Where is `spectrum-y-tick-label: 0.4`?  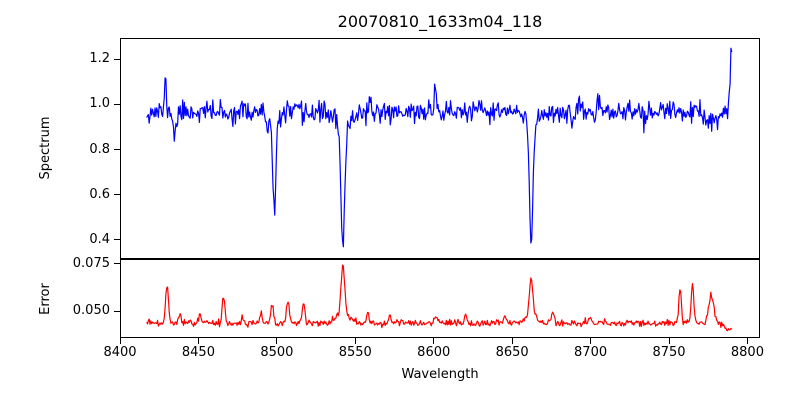 spectrum-y-tick-label: 0.4 is located at coordinates (99, 239).